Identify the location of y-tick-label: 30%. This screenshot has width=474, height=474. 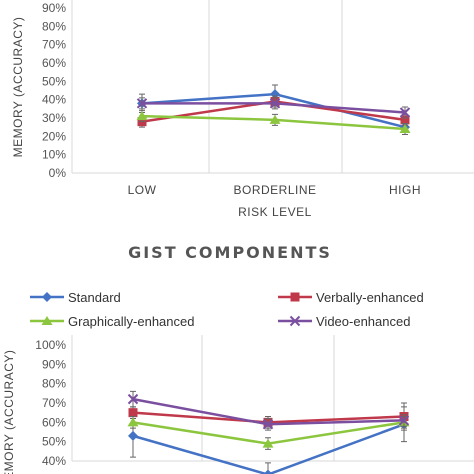
(54, 118).